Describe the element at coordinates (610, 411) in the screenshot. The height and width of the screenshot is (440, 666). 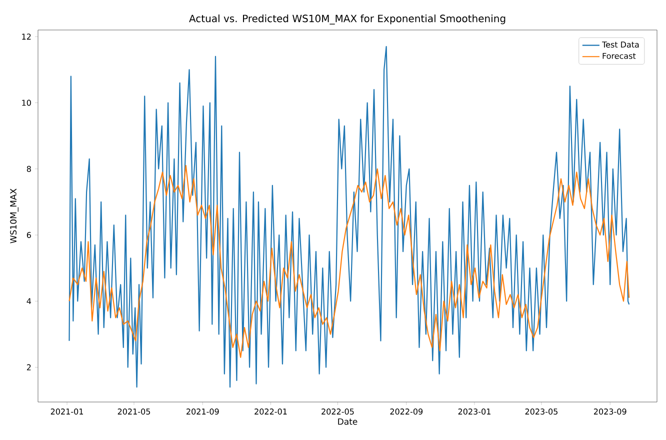
I see `x-tick-label: 2023-09` at that location.